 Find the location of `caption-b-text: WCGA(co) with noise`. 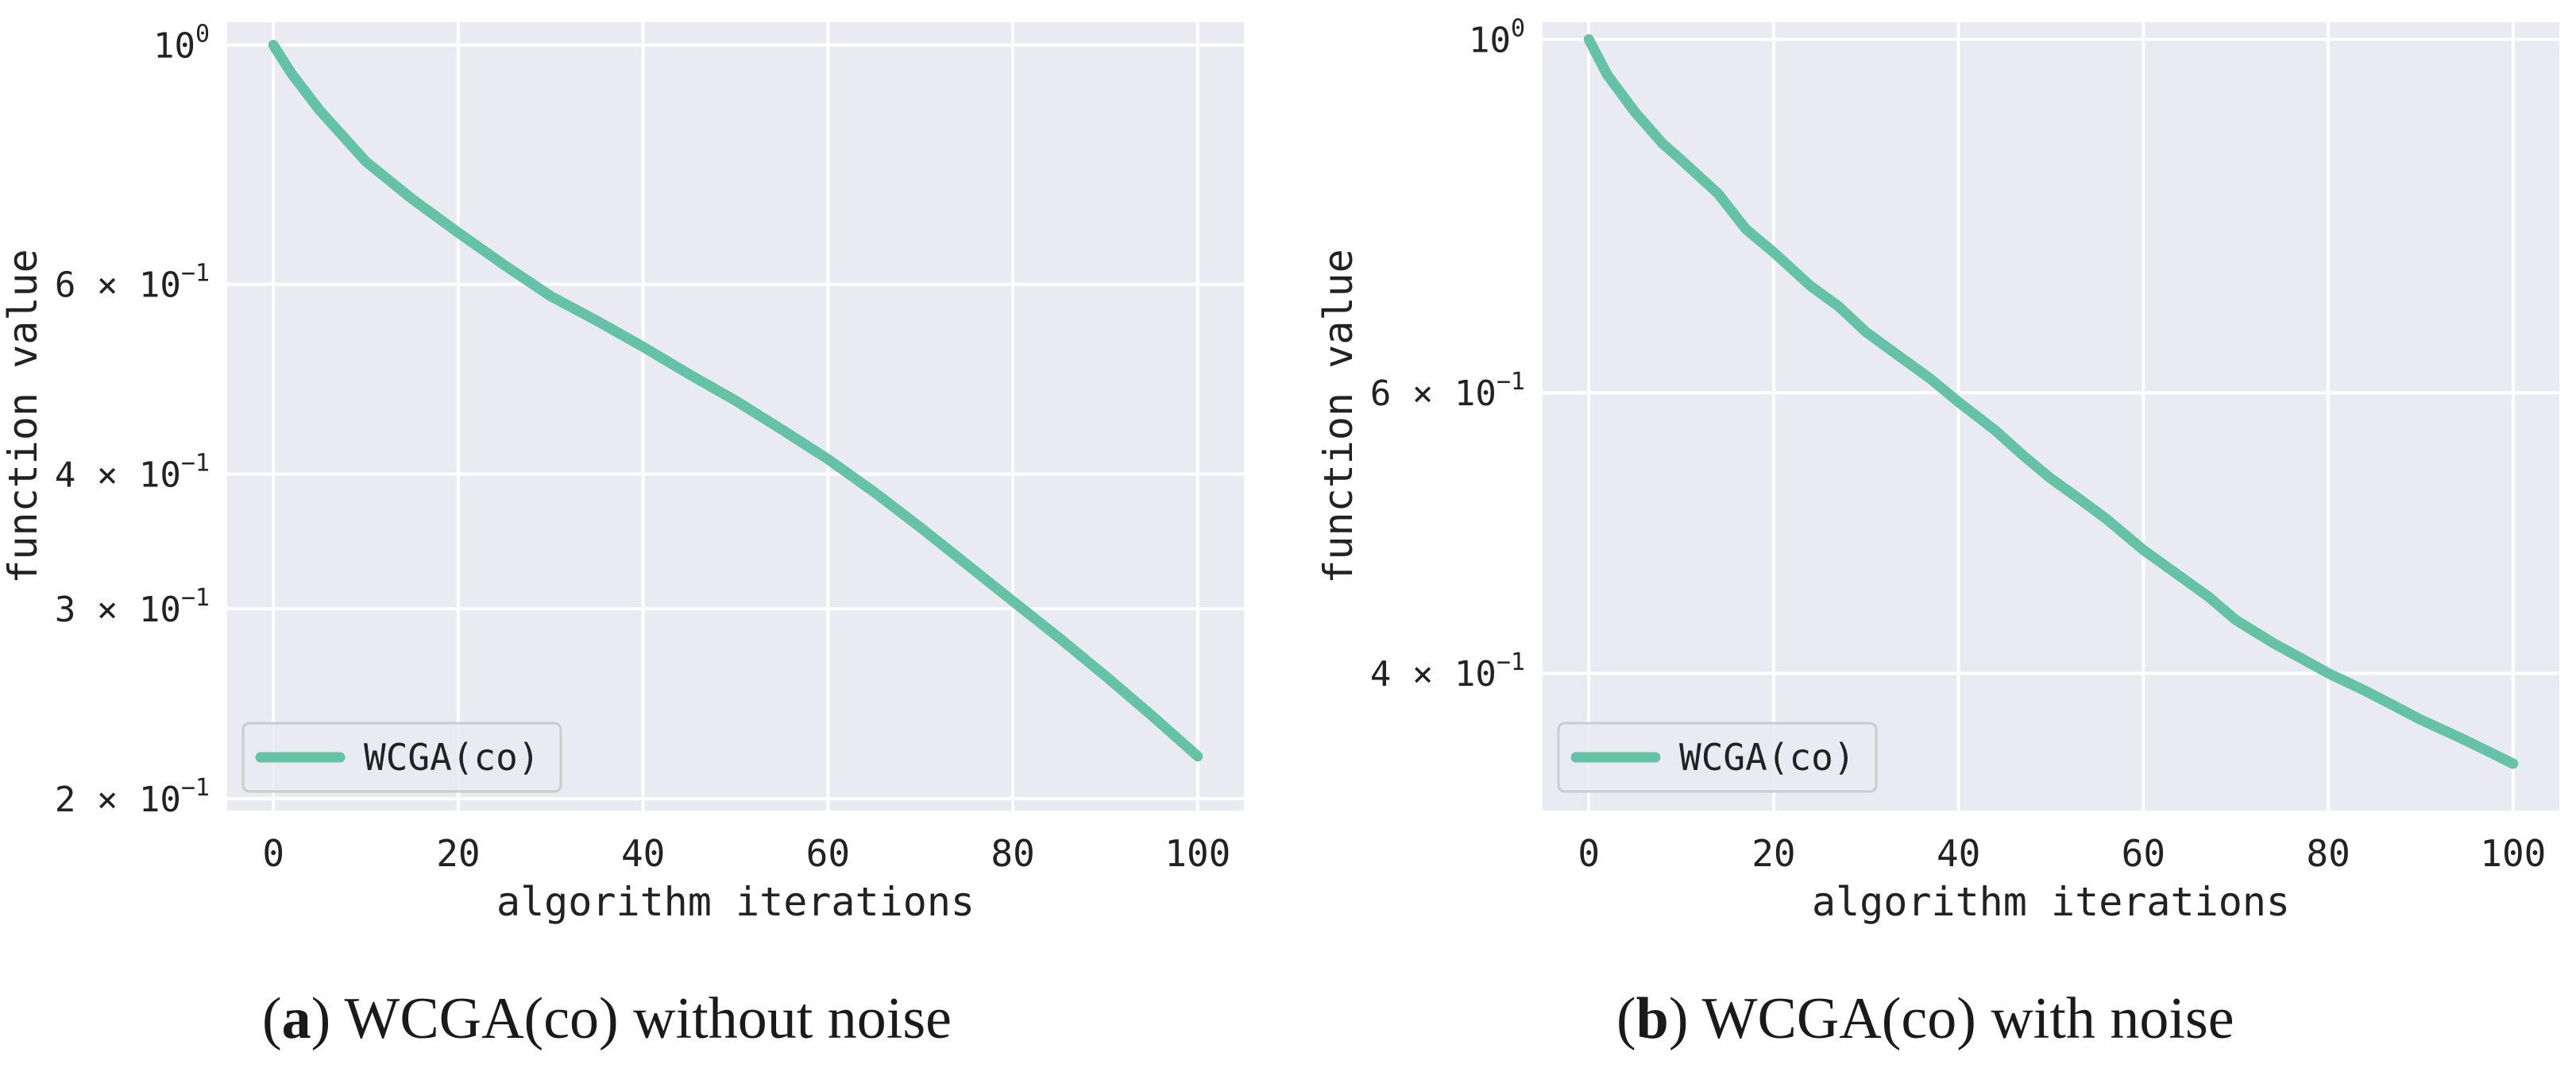

caption-b-text: WCGA(co) with noise is located at coordinates (1967, 1018).